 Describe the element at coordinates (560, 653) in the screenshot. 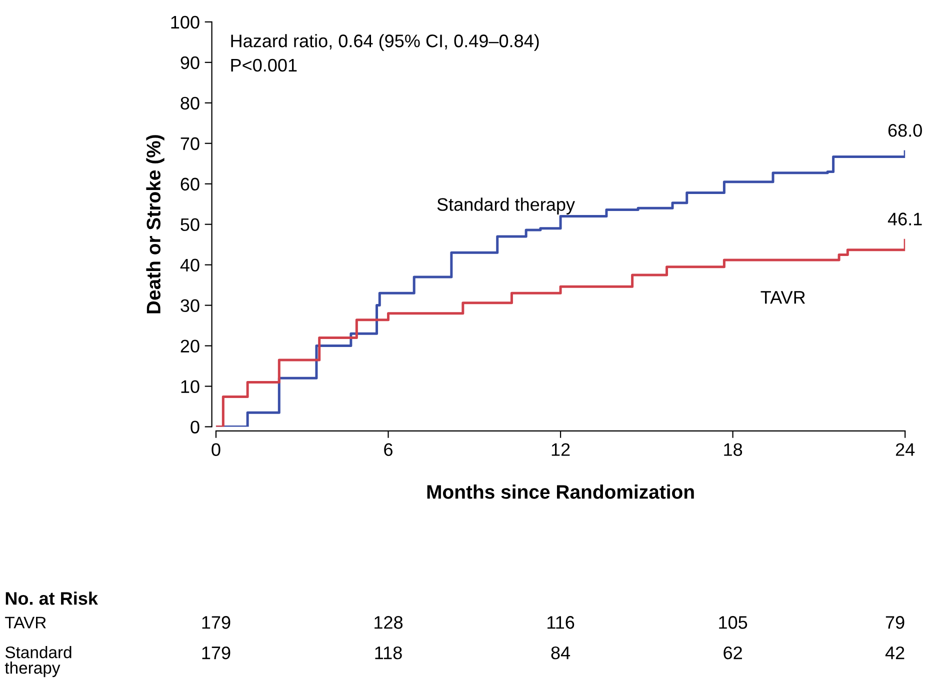

I see `text: 84` at that location.